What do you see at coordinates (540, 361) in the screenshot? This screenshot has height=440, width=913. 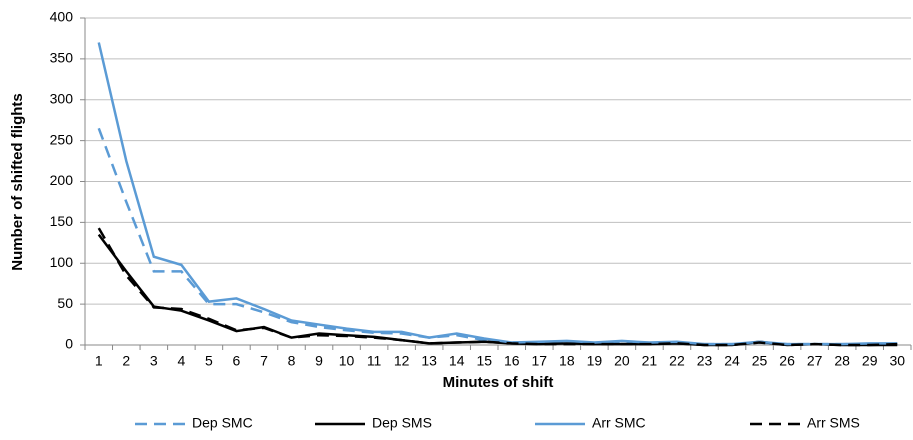 I see `x-tick-label: 17` at bounding box center [540, 361].